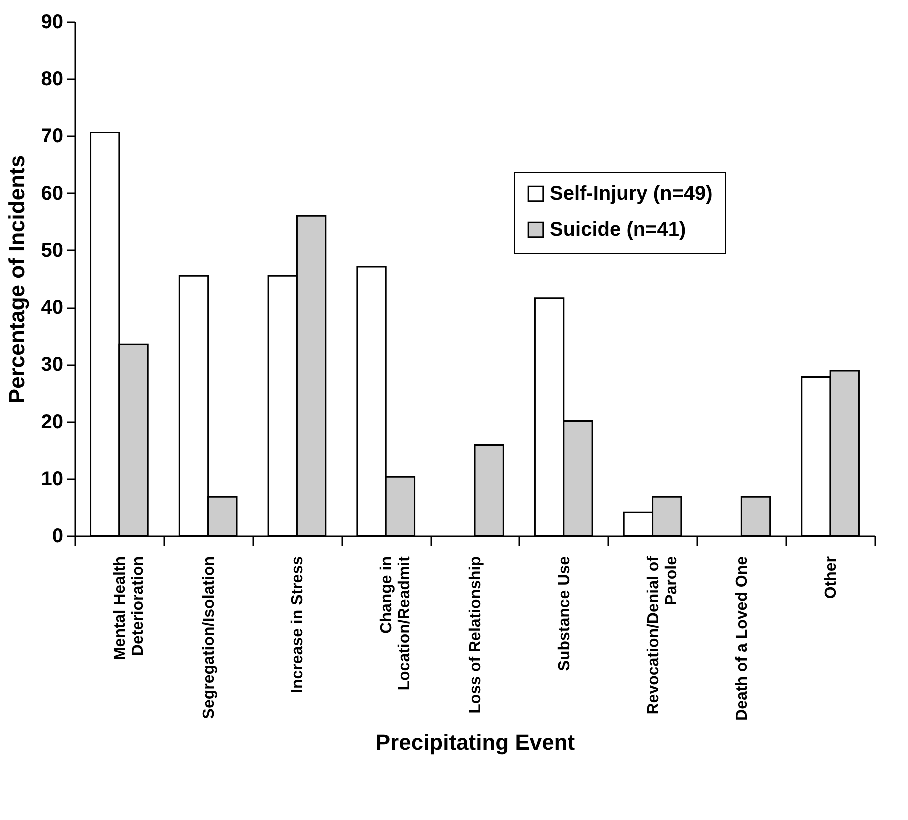 The image size is (908, 820). What do you see at coordinates (209, 638) in the screenshot?
I see `x-tick-label: Segregation/Isolation` at bounding box center [209, 638].